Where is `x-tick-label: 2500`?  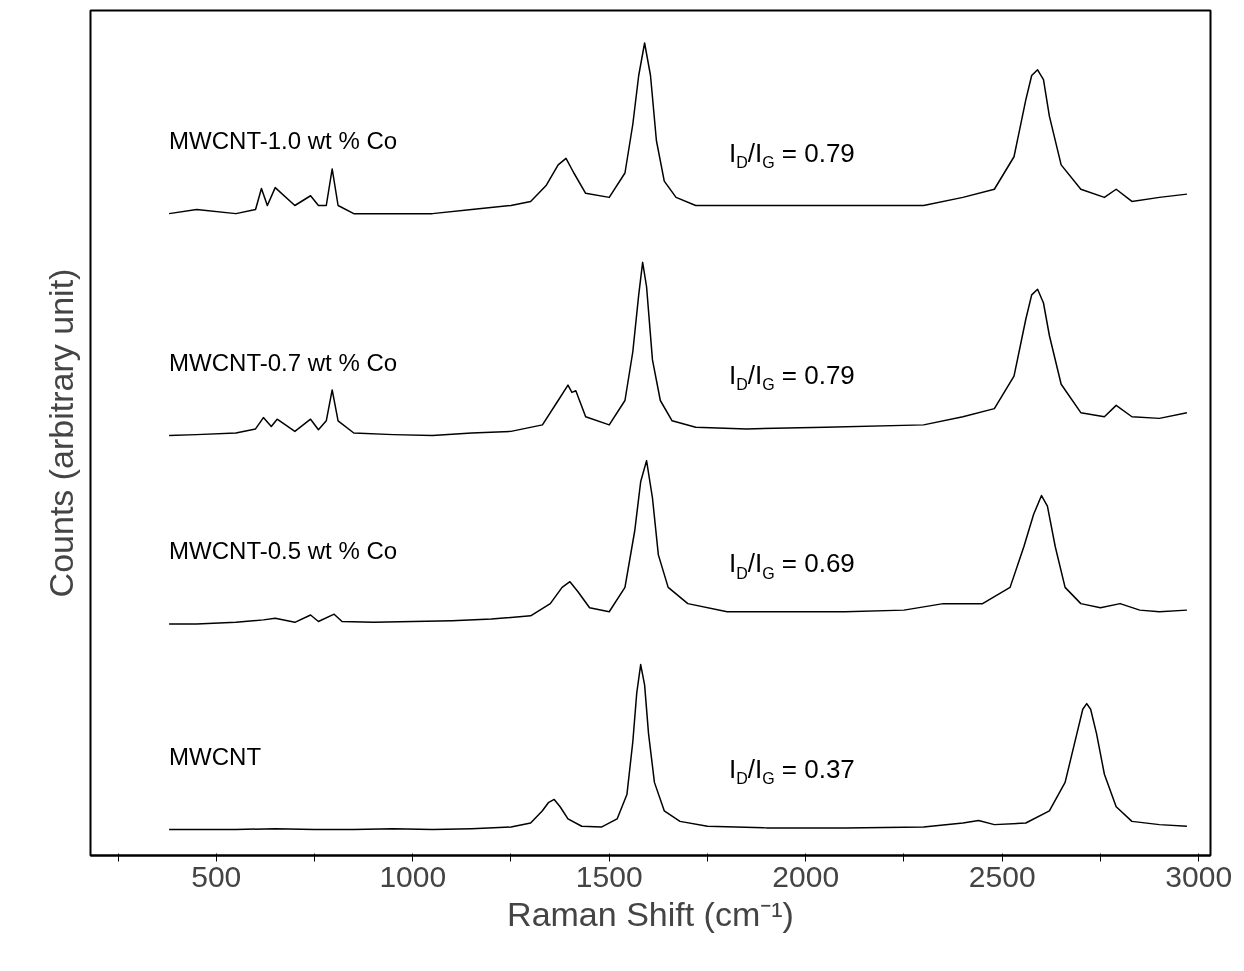
x-tick-label: 2500 is located at coordinates (1002, 876).